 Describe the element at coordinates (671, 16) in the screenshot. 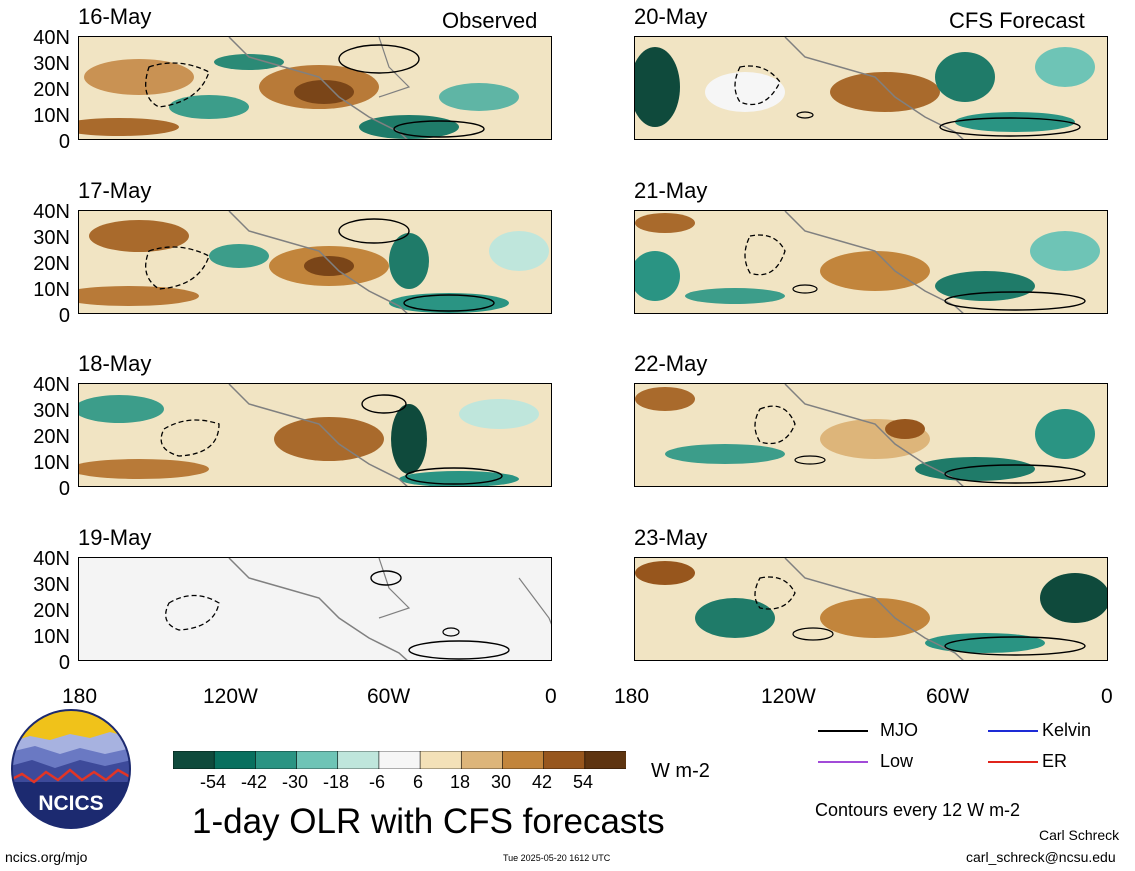

I see `panel-date-label: 20-May` at that location.